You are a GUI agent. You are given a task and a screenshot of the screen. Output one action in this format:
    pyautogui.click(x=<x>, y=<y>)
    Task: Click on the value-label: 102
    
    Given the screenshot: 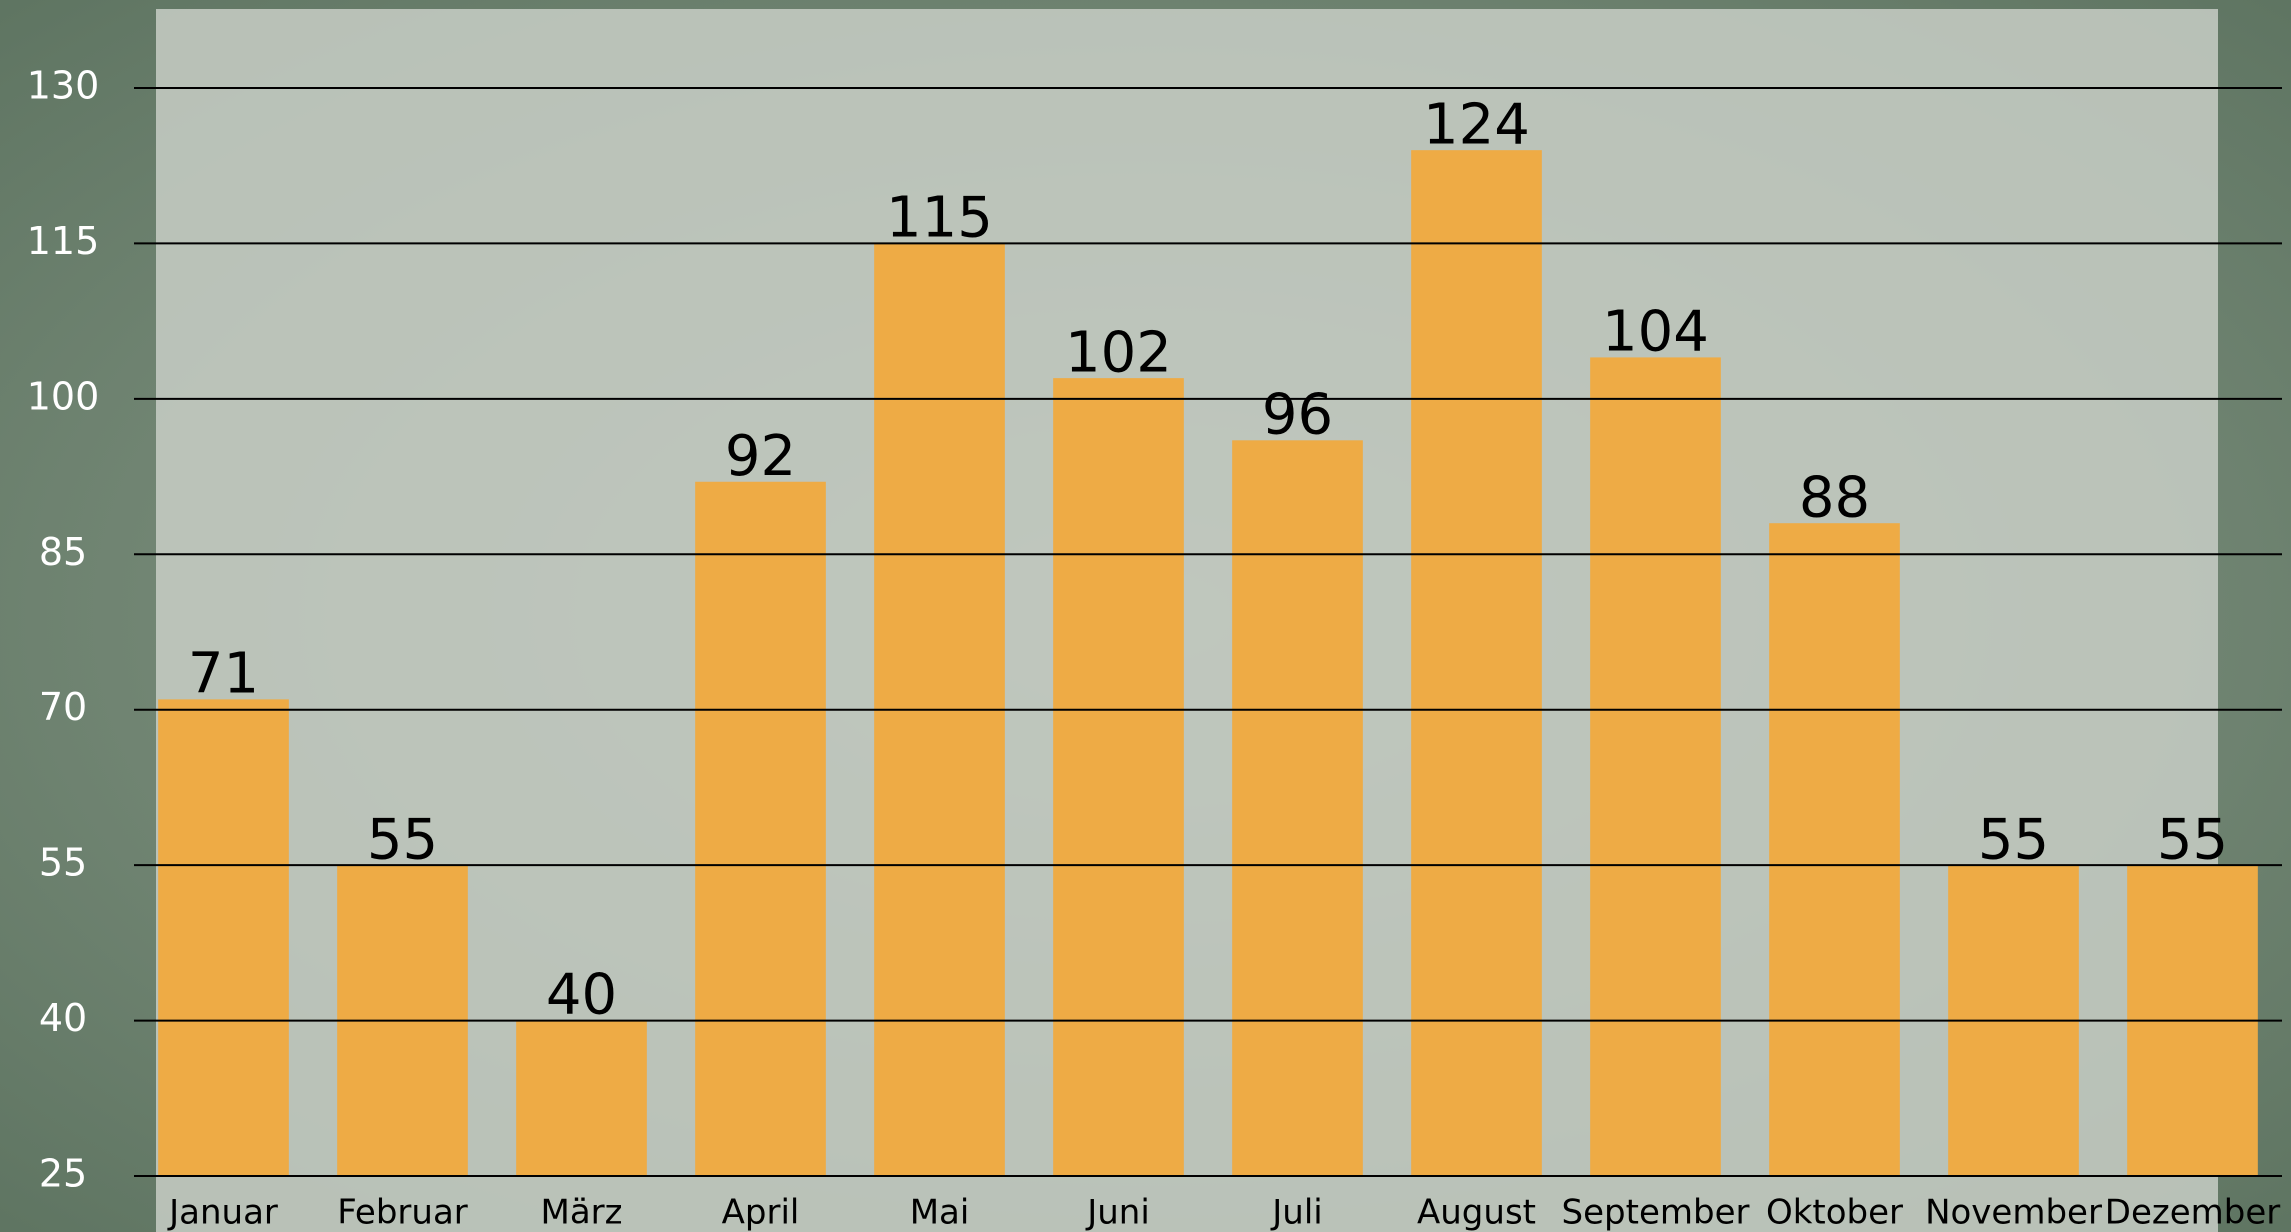 What is the action you would take?
    pyautogui.click(x=1118, y=352)
    